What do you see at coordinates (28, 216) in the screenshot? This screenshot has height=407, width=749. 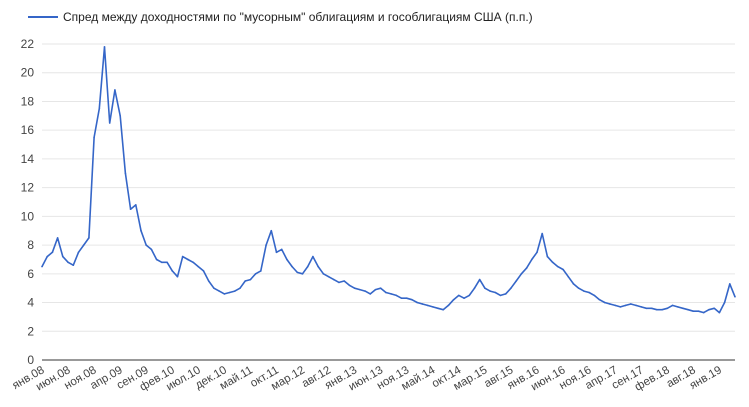 I see `y-tick-label: 10` at bounding box center [28, 216].